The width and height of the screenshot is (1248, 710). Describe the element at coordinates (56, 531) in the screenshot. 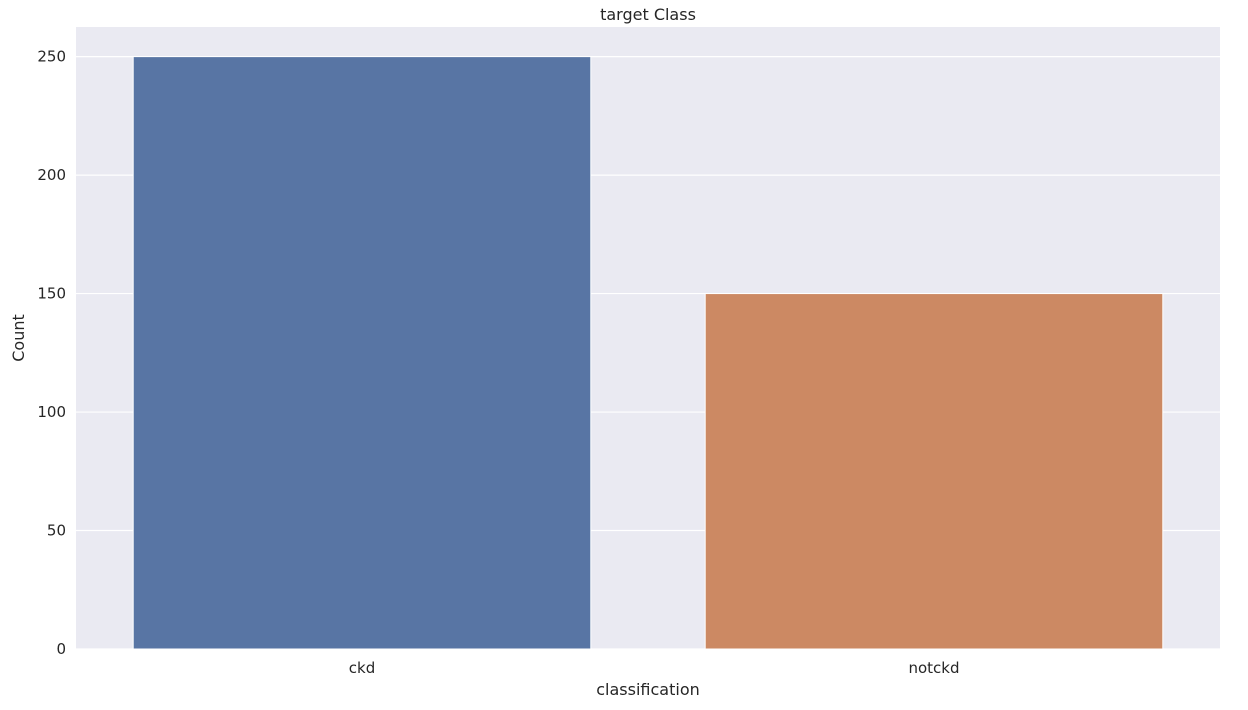

I see `y-tick-label: 50` at that location.